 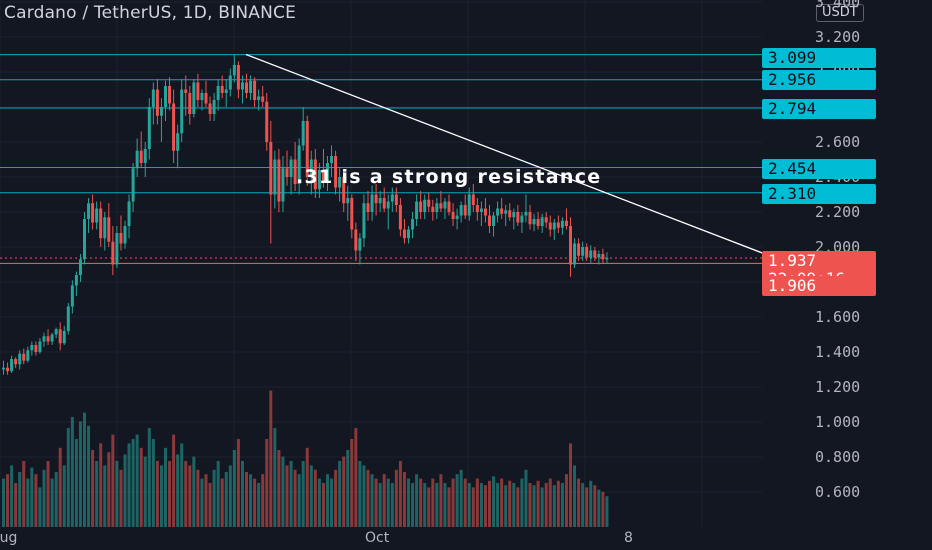 What do you see at coordinates (838, 387) in the screenshot?
I see `price-tick-label: 1.200` at bounding box center [838, 387].